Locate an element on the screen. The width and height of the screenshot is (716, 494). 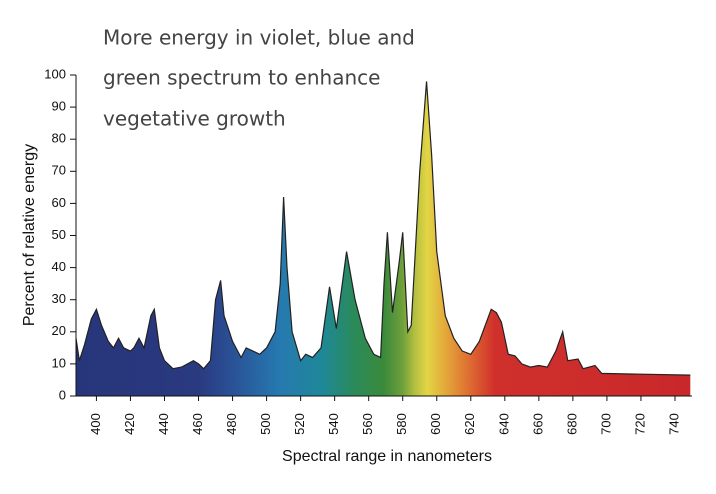
x-tick-label: 540 is located at coordinates (333, 424).